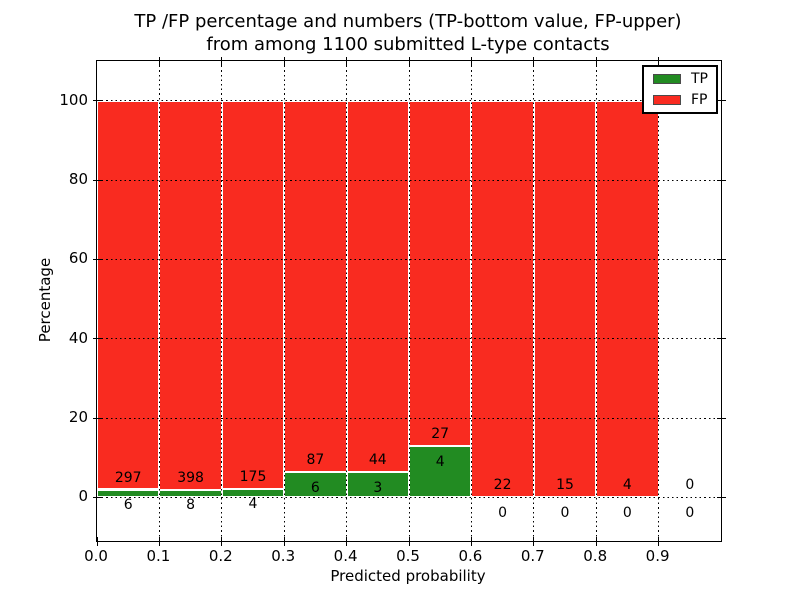  What do you see at coordinates (83, 496) in the screenshot?
I see `y-tick-label: 0` at bounding box center [83, 496].